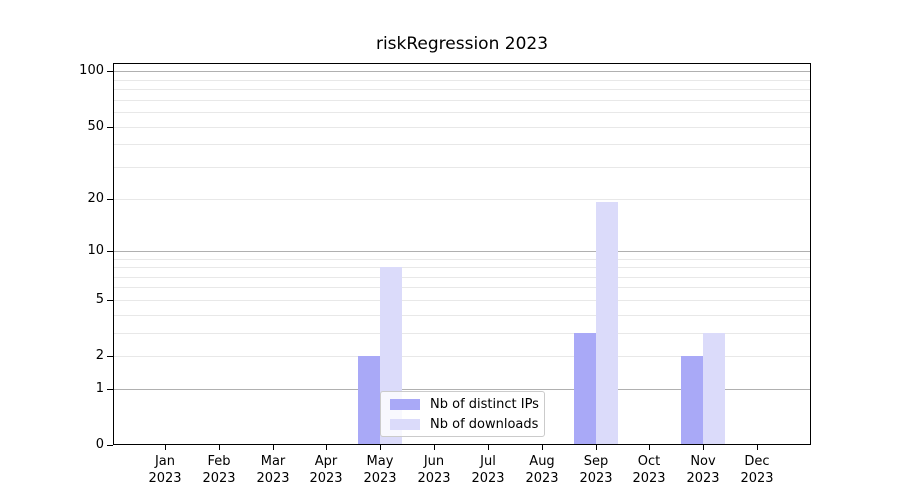 This screenshot has width=900, height=500. What do you see at coordinates (484, 424) in the screenshot?
I see `legend-label-downloads: Nb of downloads` at bounding box center [484, 424].